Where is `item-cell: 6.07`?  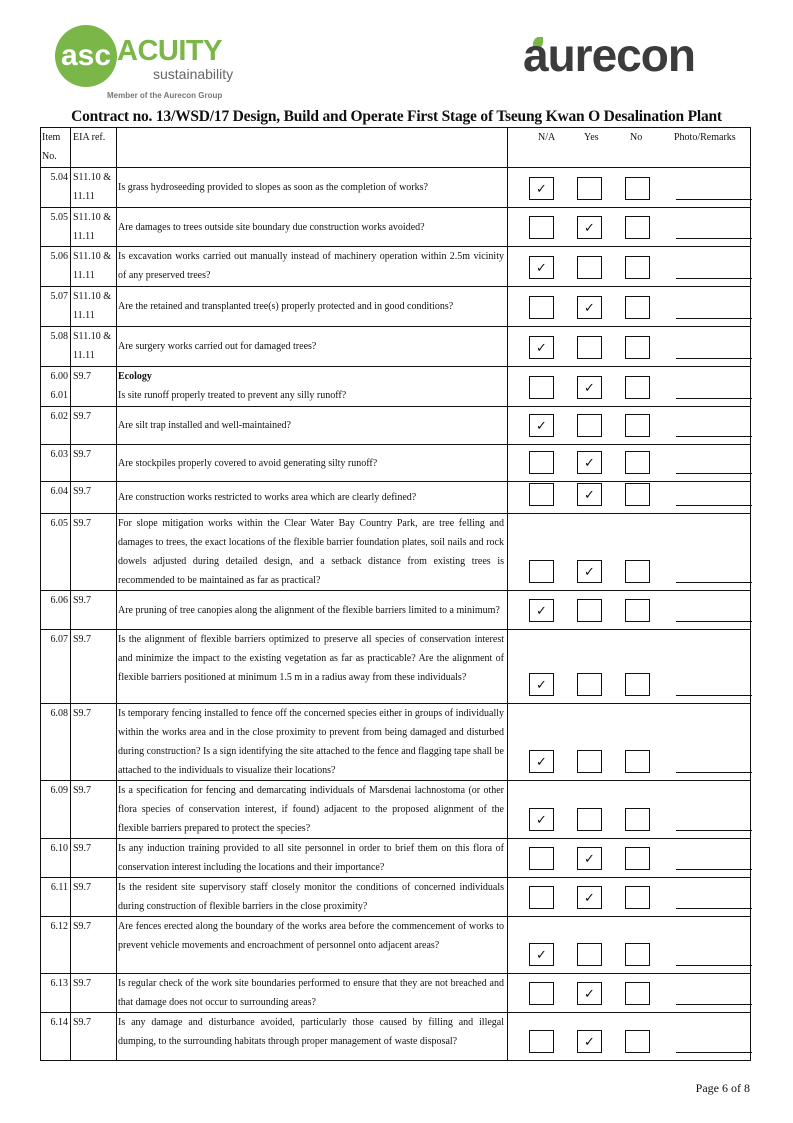 item-cell: 6.07 is located at coordinates (55, 666).